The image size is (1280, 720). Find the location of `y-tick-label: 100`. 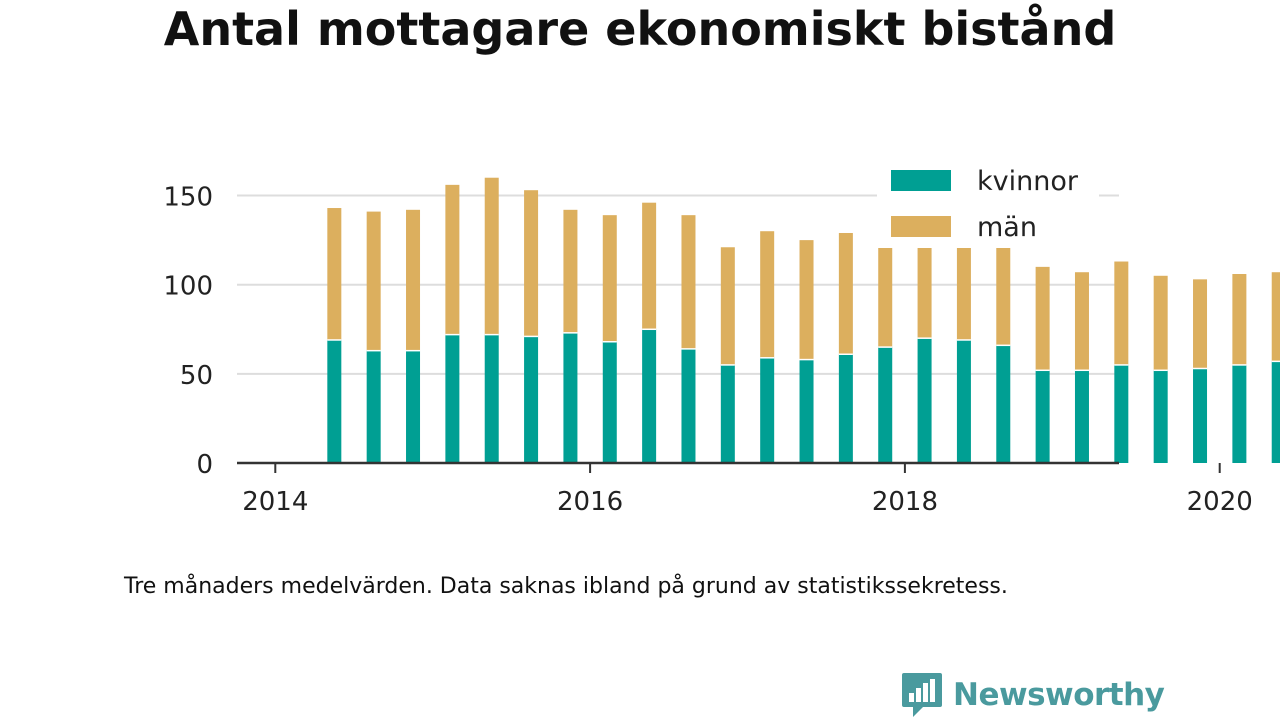

y-tick-label: 100 is located at coordinates (188, 287).